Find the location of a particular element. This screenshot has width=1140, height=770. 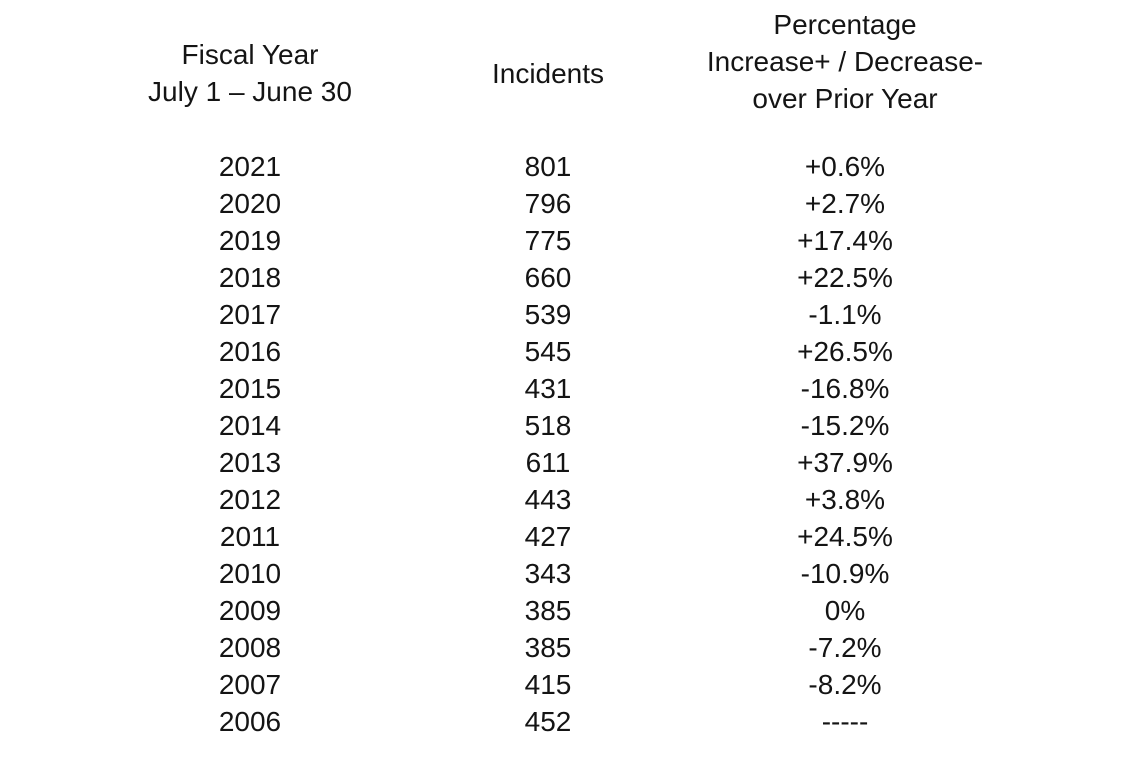

fiscal-year-cell: 2013 is located at coordinates (250, 462).